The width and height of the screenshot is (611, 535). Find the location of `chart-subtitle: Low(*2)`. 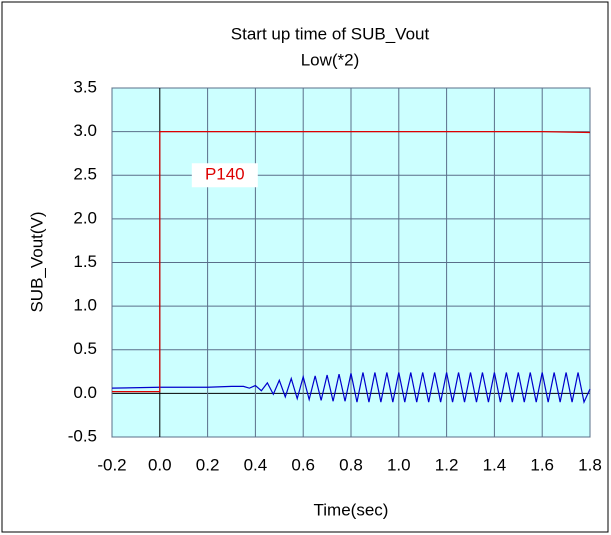

chart-subtitle: Low(*2) is located at coordinates (330, 59).